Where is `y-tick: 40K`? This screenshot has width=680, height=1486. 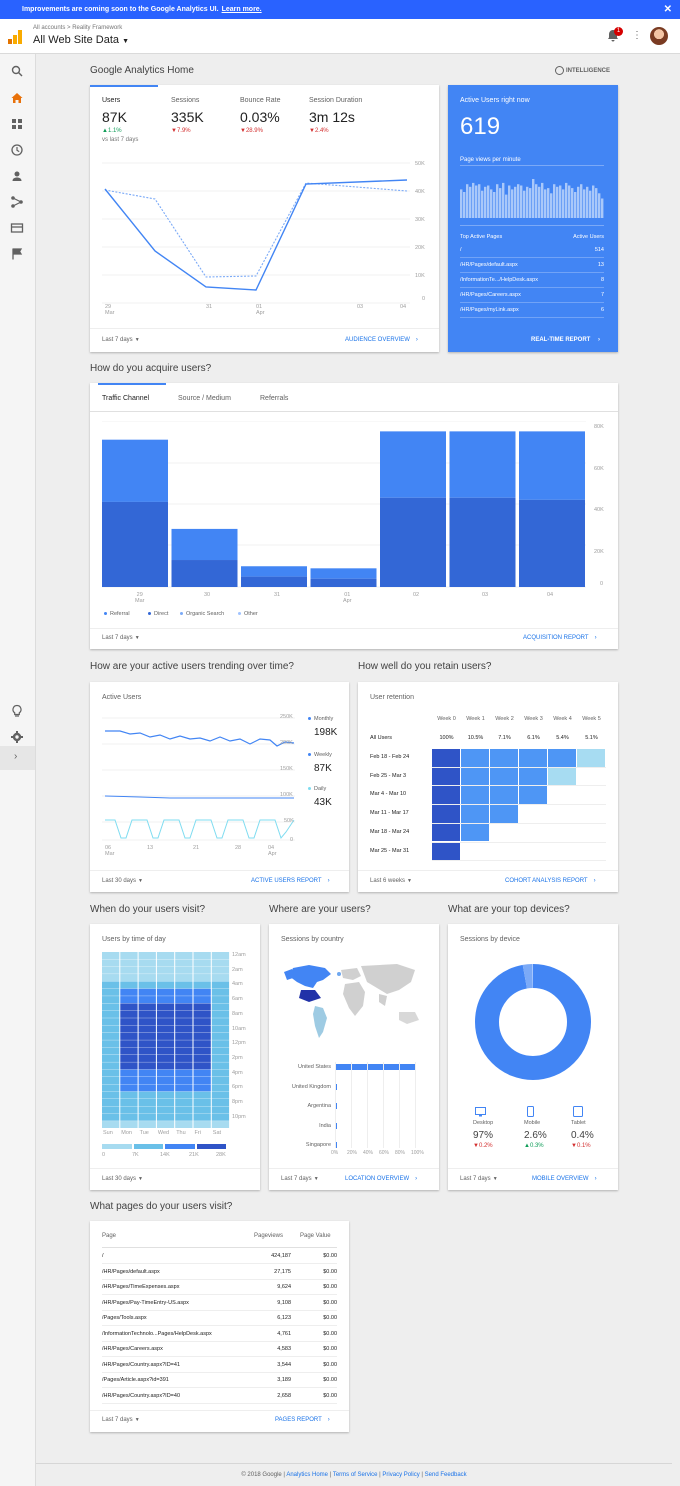 y-tick: 40K is located at coordinates (420, 192).